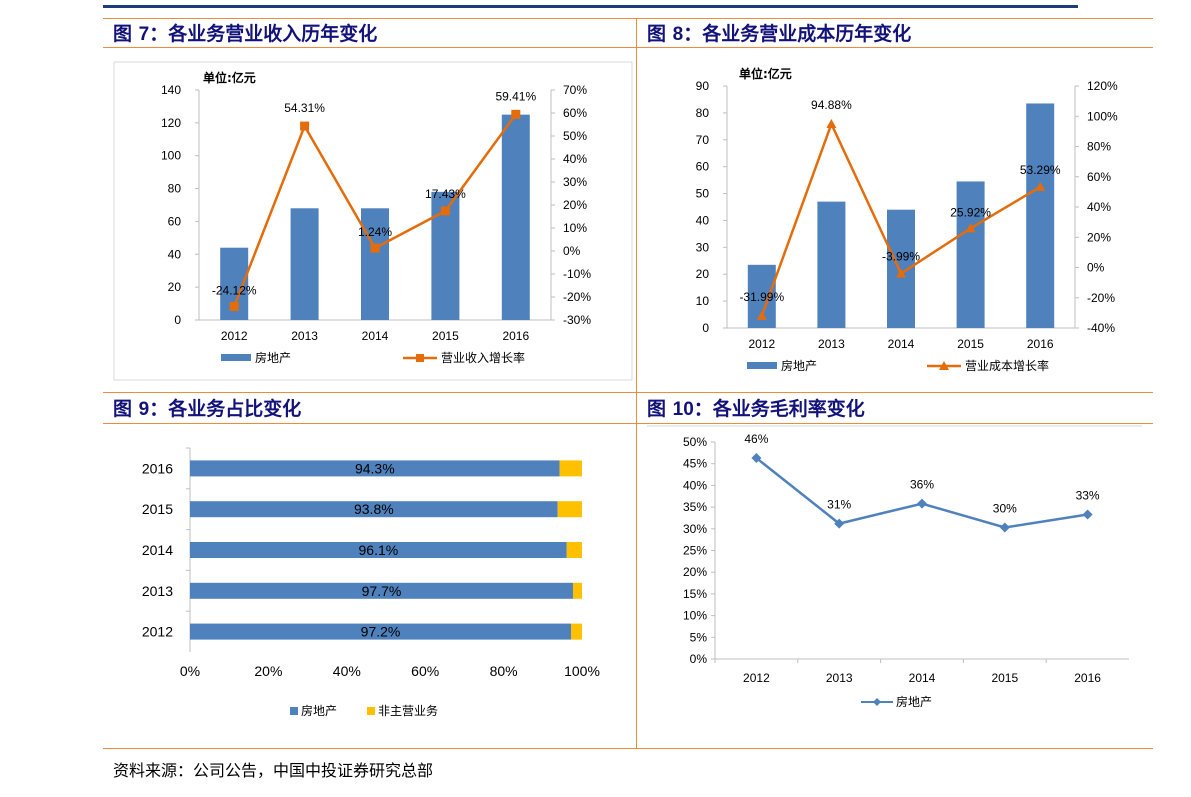  Describe the element at coordinates (157, 632) in the screenshot. I see `y-tick-label: 2012` at that location.